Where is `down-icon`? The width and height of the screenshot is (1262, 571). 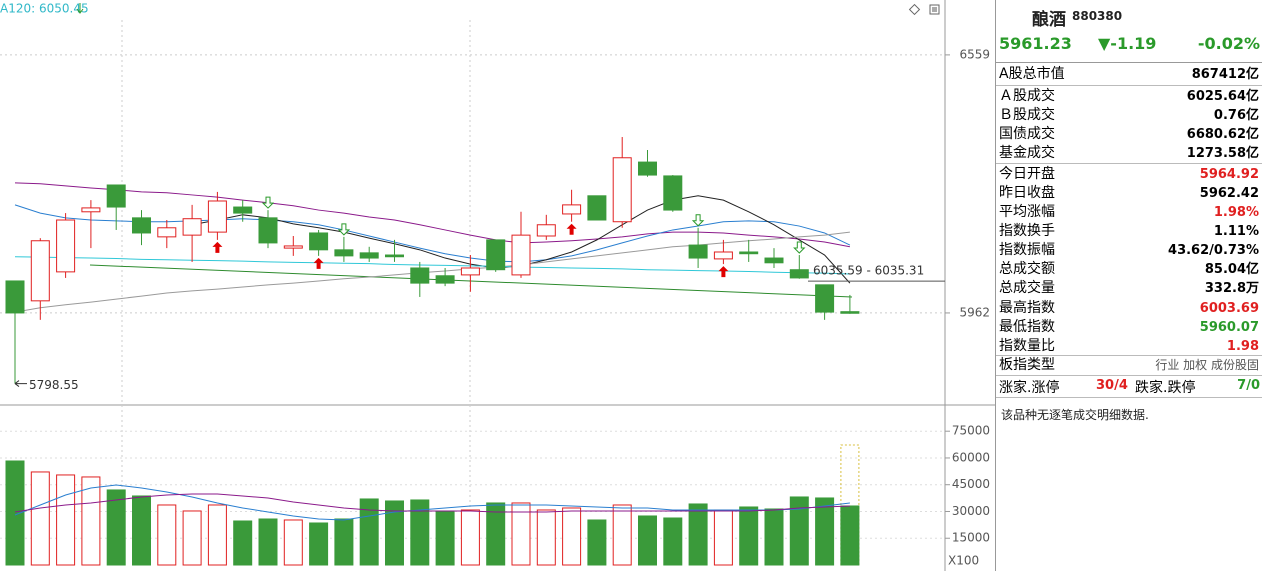
down-icon is located at coordinates (80, 8).